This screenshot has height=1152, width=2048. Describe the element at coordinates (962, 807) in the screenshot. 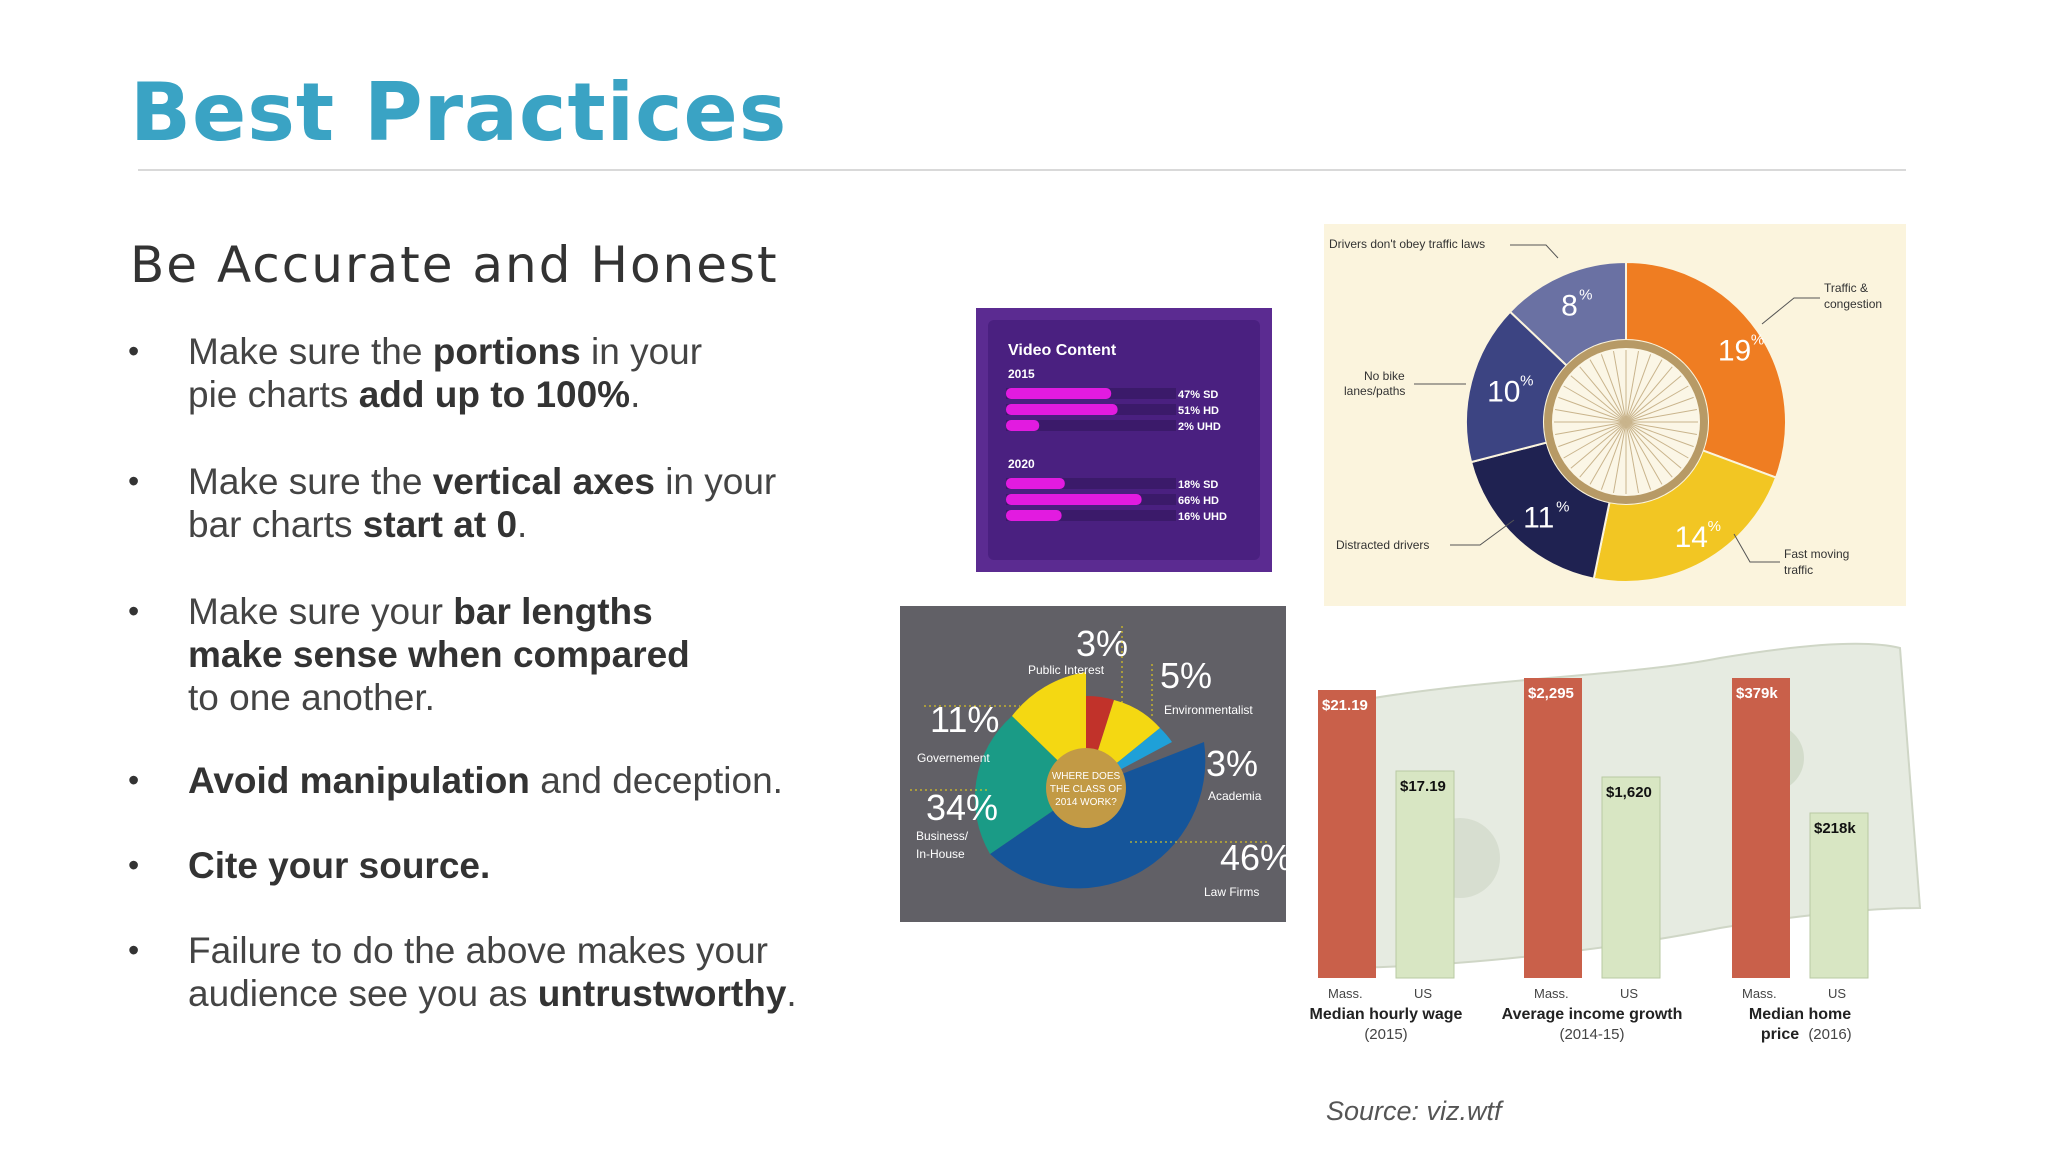

I see `pct-business: 34%` at that location.